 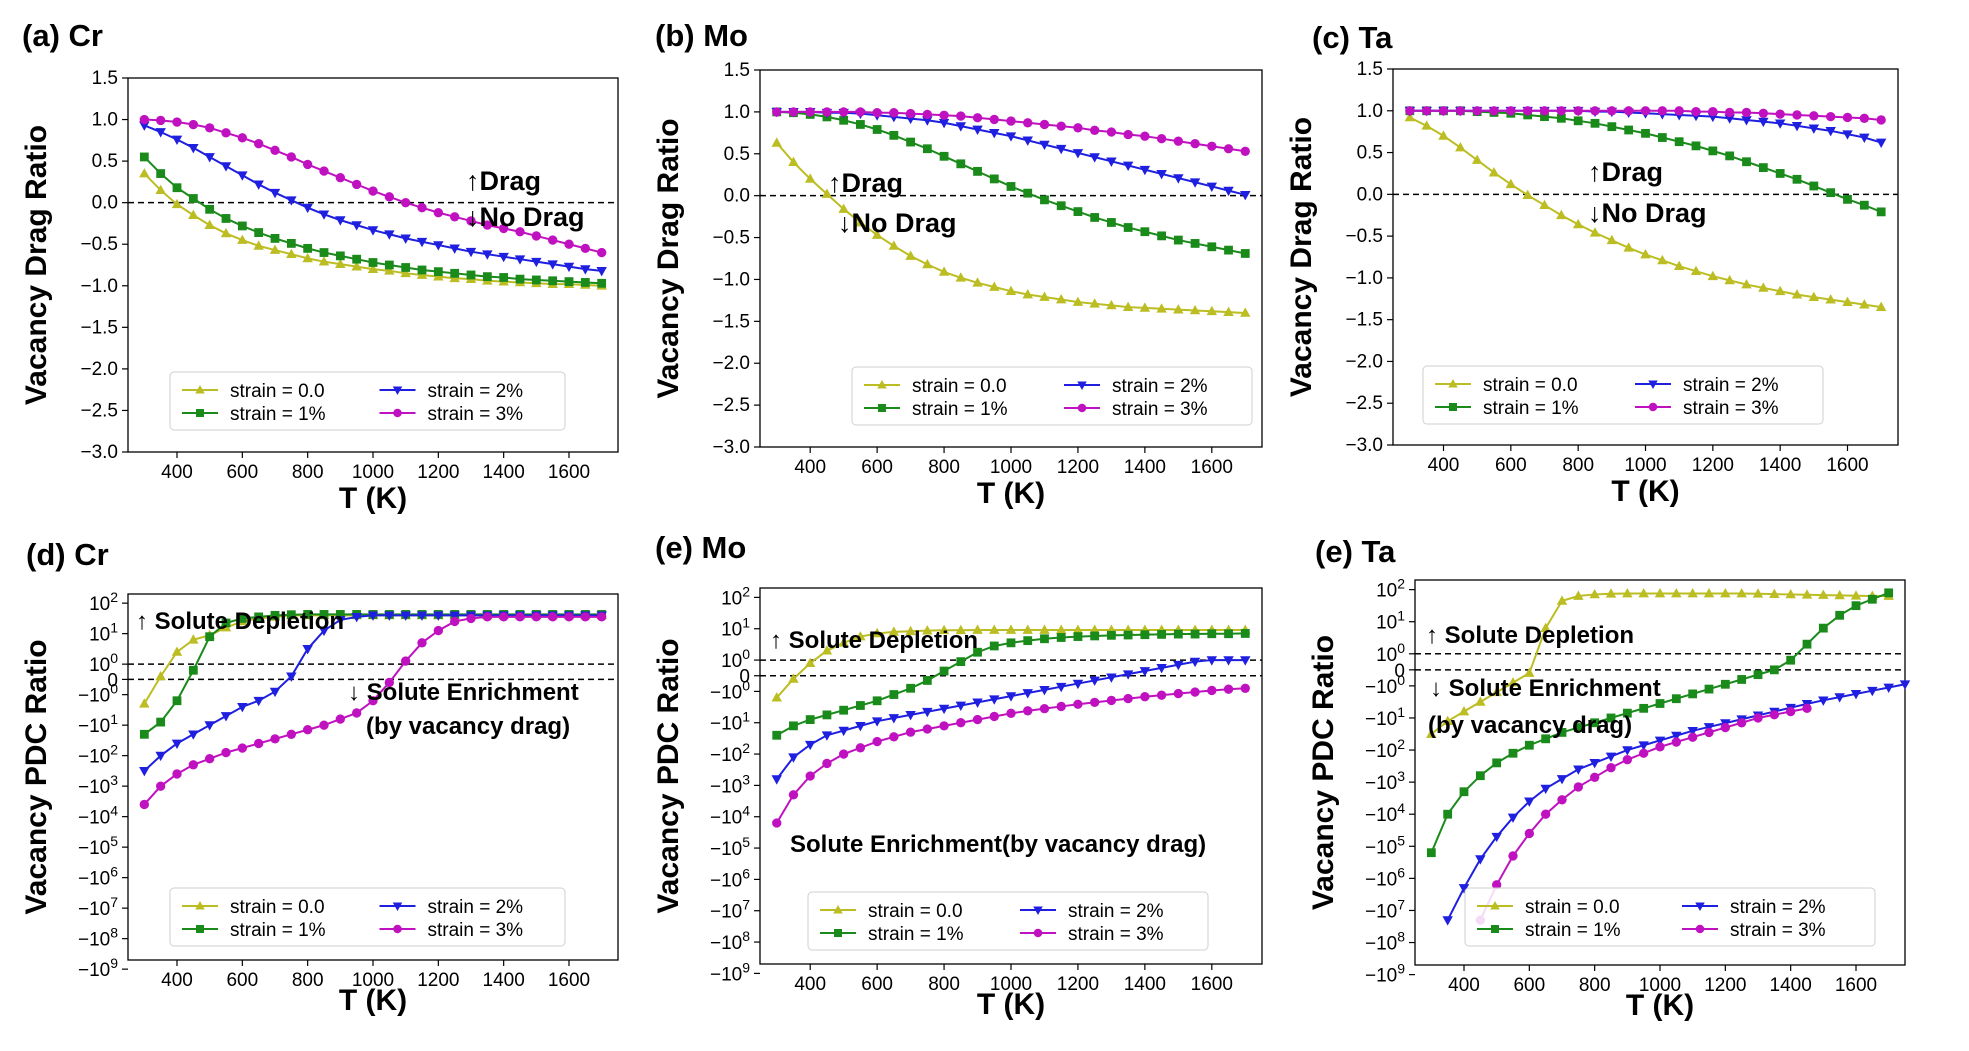 What do you see at coordinates (569, 472) in the screenshot?
I see `x-tick-label: 1600` at bounding box center [569, 472].